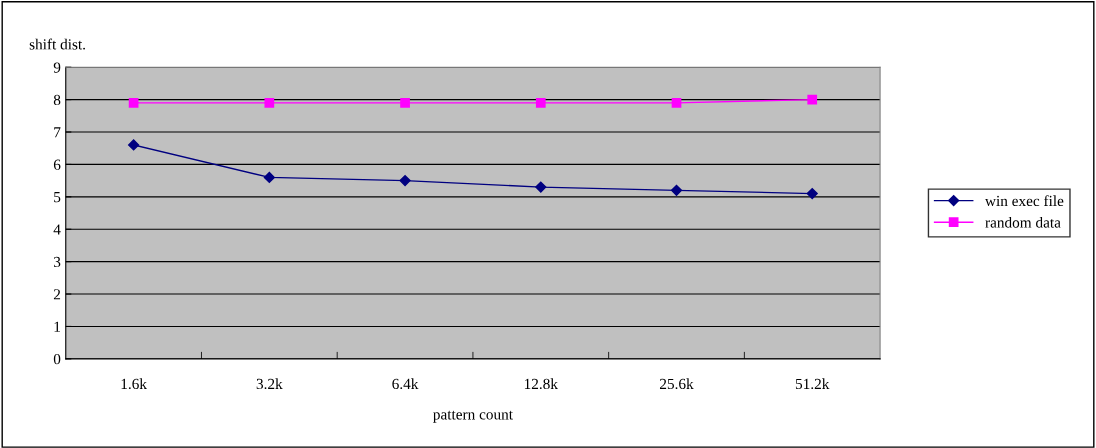 This screenshot has width=1096, height=448. I want to click on y-tick-label: 3, so click(57, 262).